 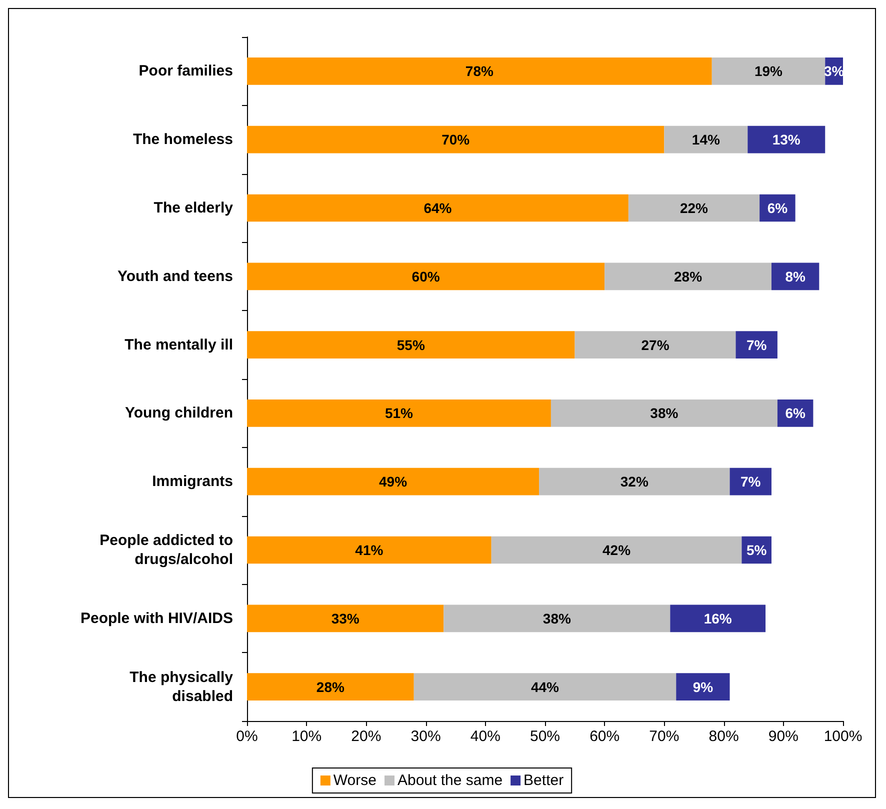 What do you see at coordinates (156, 618) in the screenshot?
I see `y-tick-label: People with HIV/AIDS` at bounding box center [156, 618].